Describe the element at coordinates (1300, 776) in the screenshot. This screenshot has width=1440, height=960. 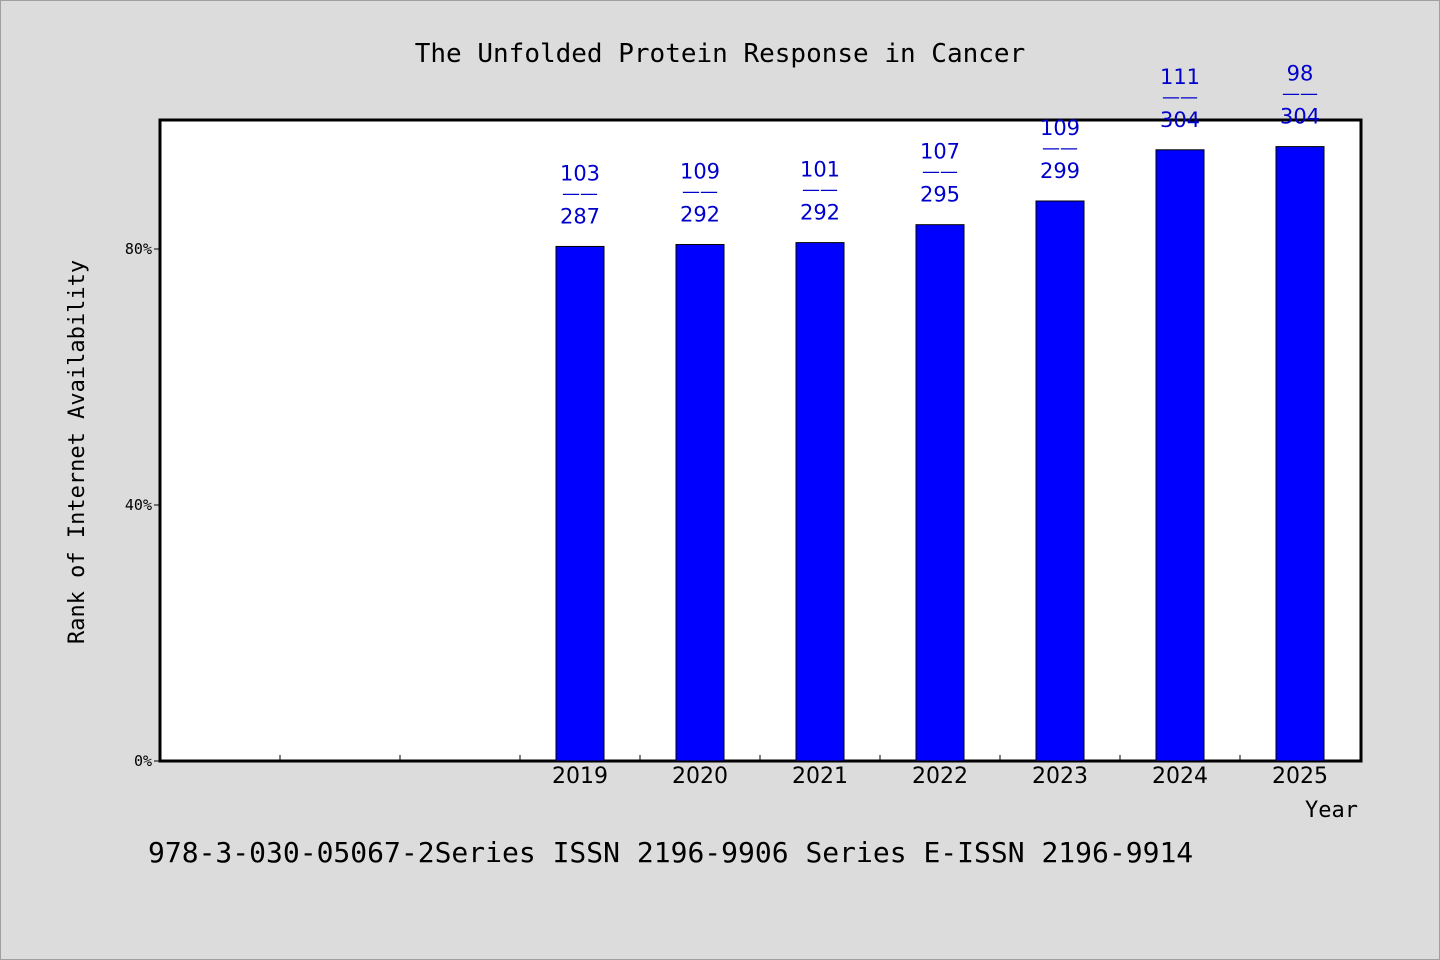
I see `x-tick-label: 2025` at that location.